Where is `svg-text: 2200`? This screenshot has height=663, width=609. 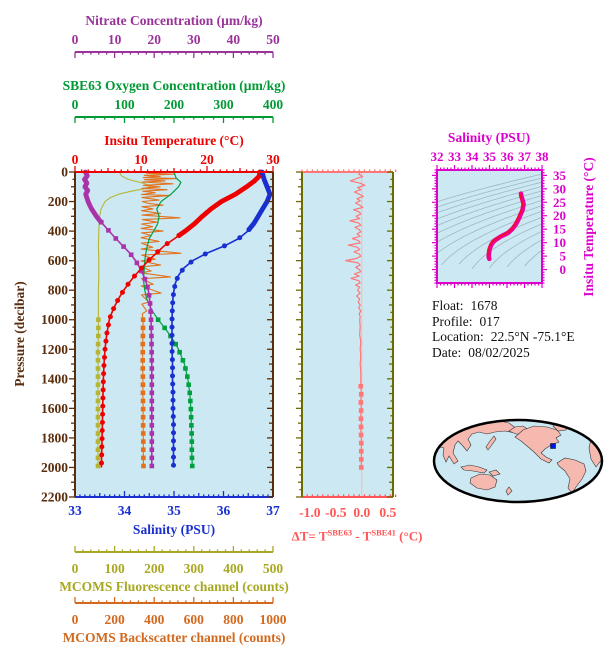
svg-text: 2200 is located at coordinates (54, 497).